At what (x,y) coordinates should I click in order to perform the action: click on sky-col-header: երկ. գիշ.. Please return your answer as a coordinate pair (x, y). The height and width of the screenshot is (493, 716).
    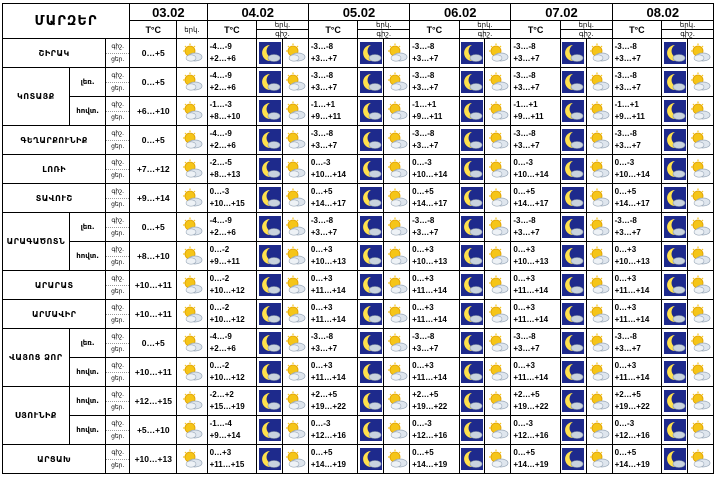
    Looking at the image, I should click on (485, 29).